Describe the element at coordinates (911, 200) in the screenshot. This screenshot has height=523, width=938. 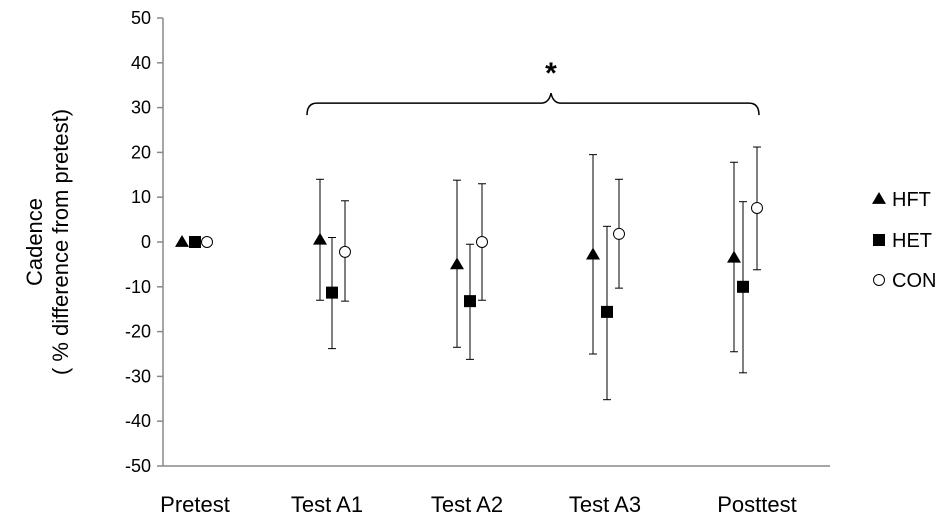
I see `legend-label: HFT` at that location.